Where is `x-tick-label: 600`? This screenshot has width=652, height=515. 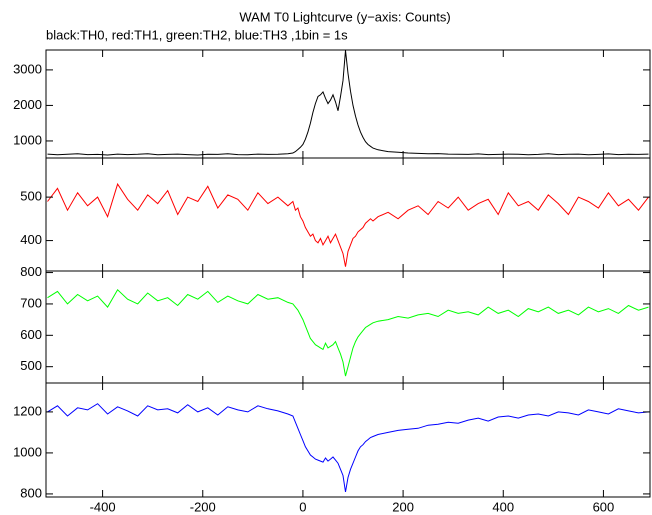 x-tick-label: 600 is located at coordinates (604, 506).